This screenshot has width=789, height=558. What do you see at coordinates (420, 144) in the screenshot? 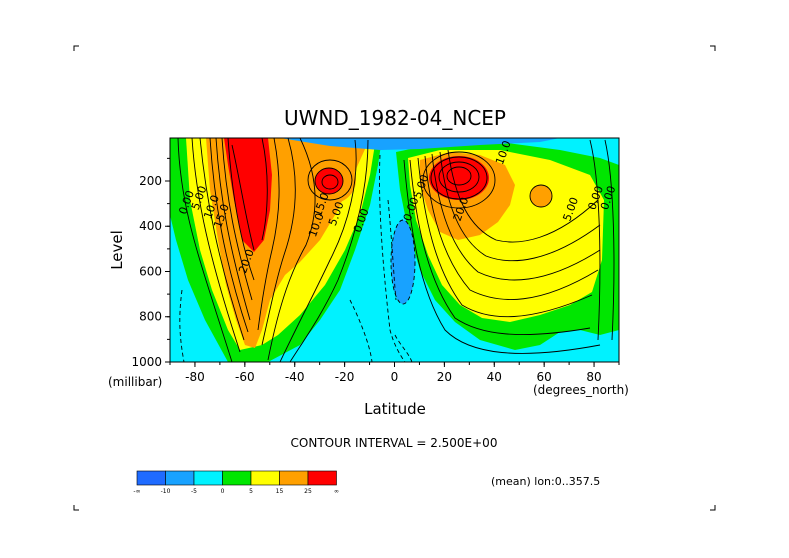
I see `stratosphere-blue-band` at bounding box center [420, 144].